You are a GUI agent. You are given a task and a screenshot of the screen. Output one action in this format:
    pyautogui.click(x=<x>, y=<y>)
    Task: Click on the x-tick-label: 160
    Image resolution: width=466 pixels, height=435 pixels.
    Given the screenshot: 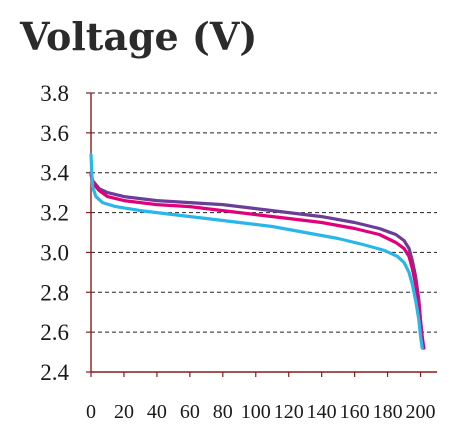 What is the action you would take?
    pyautogui.click(x=355, y=412)
    